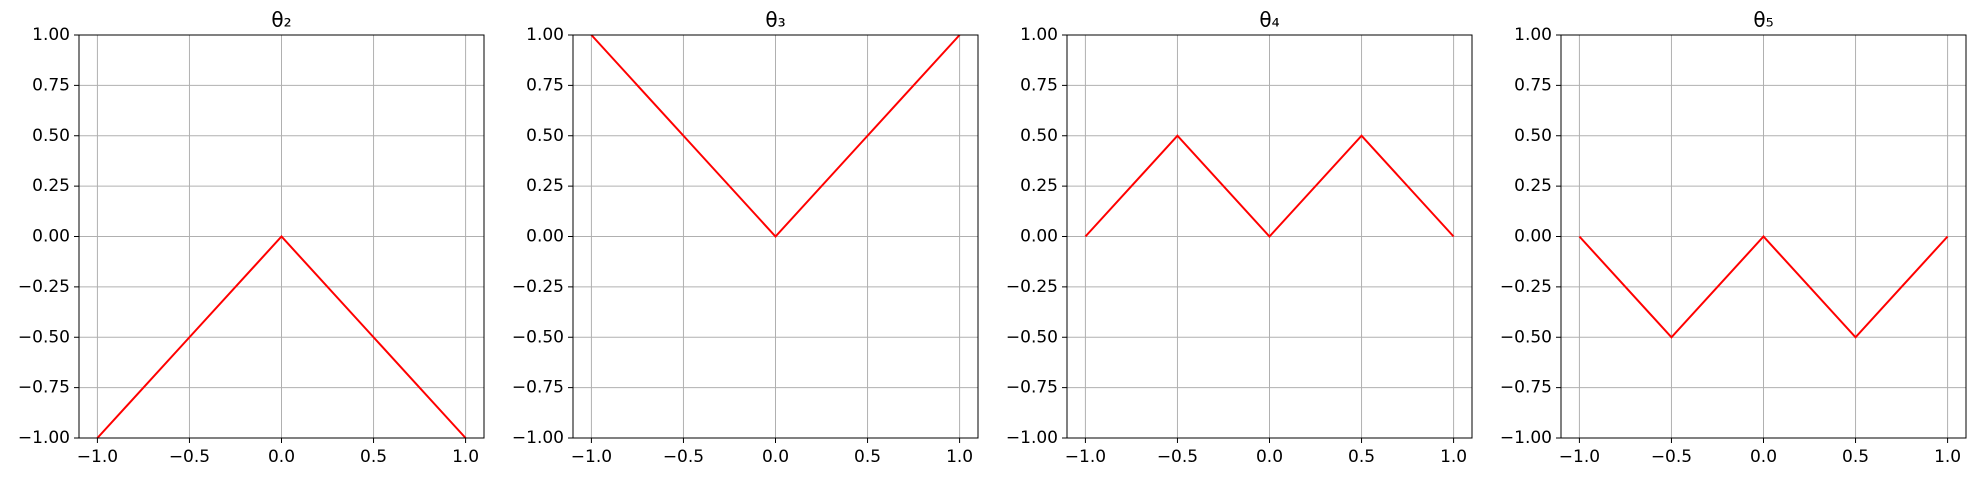  What do you see at coordinates (775, 20) in the screenshot?
I see `subplot-title: θ₃` at bounding box center [775, 20].